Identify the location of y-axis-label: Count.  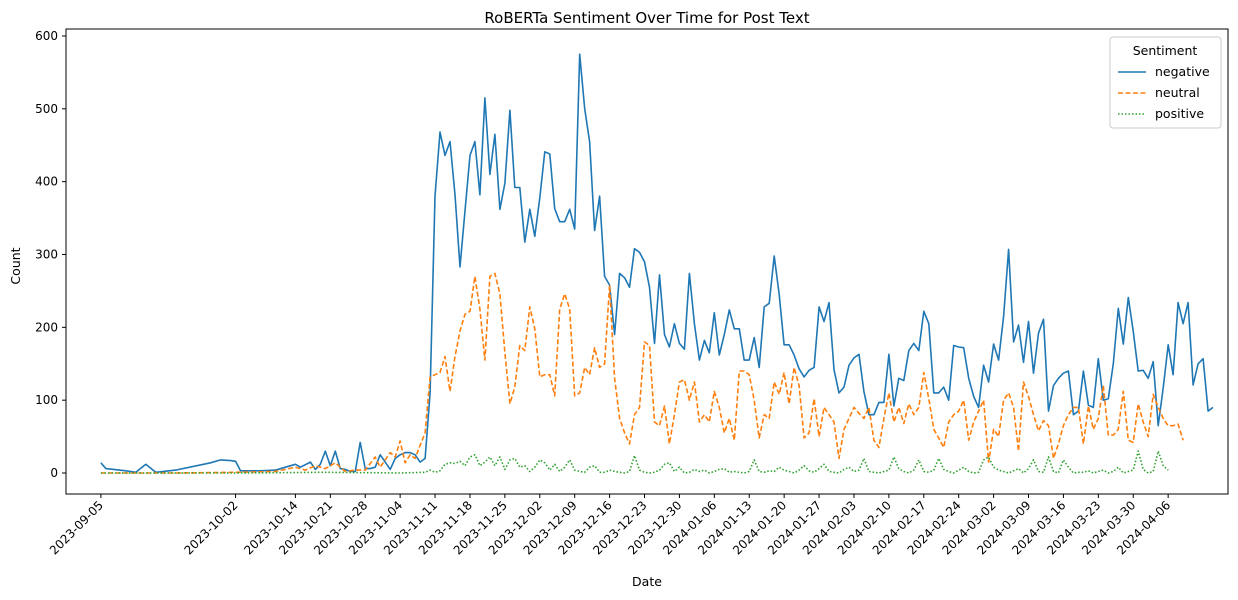
(15, 265).